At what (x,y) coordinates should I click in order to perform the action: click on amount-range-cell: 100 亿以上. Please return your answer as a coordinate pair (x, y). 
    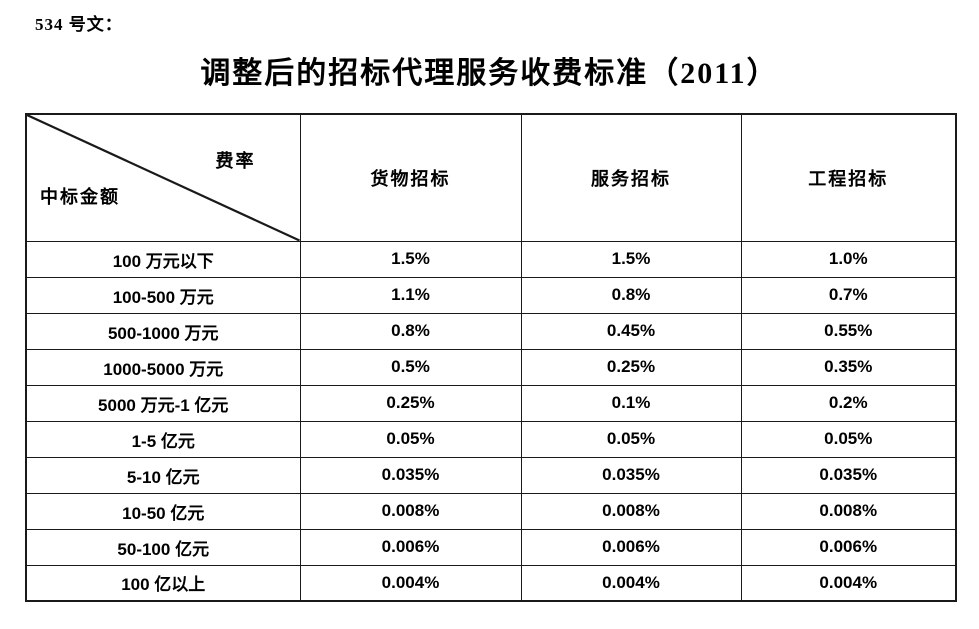
    Looking at the image, I should click on (163, 583).